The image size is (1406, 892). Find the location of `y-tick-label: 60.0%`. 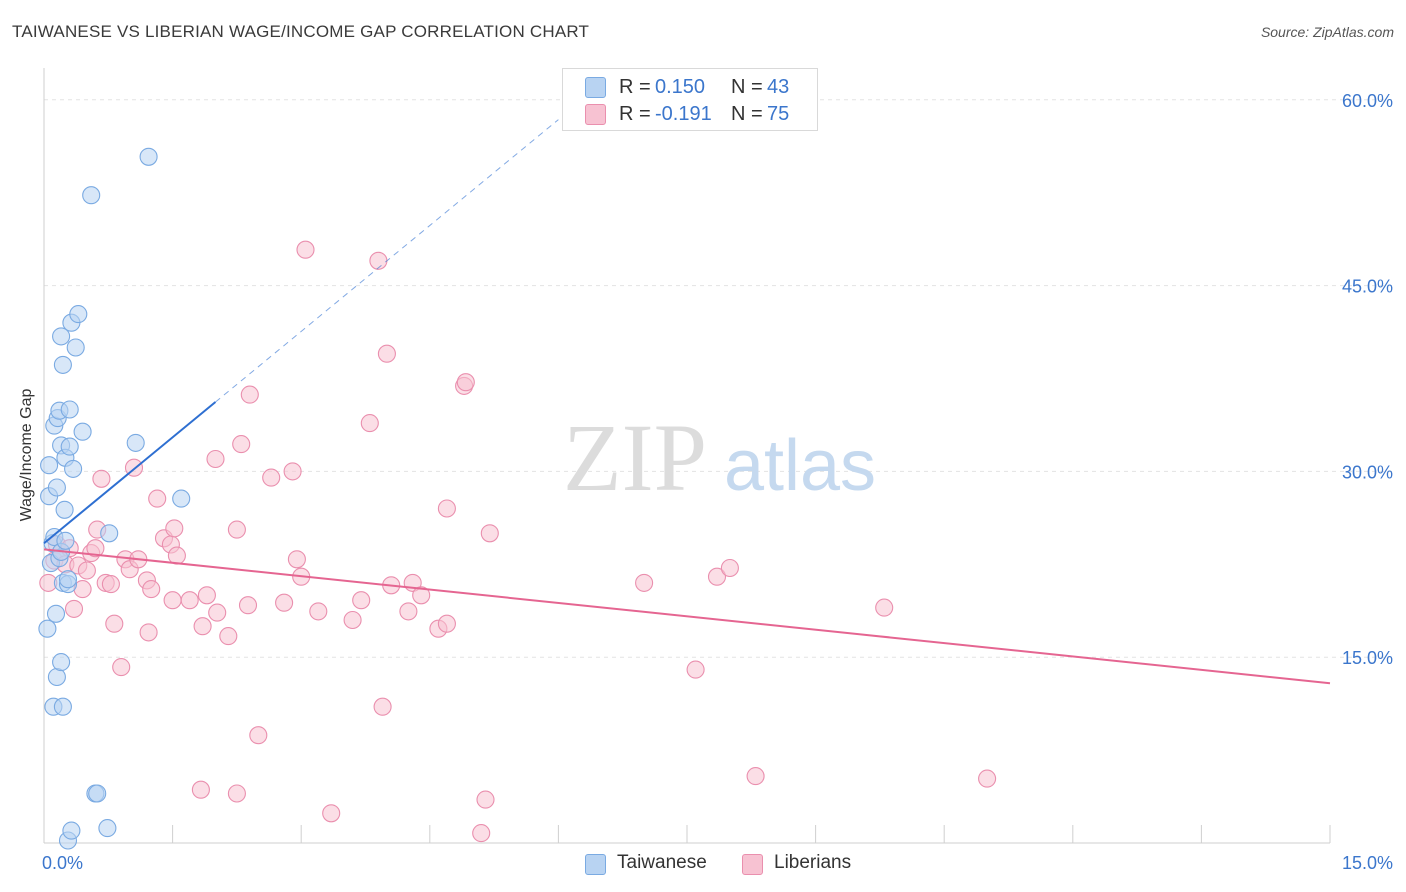

y-tick-label: 60.0% is located at coordinates (1367, 101).